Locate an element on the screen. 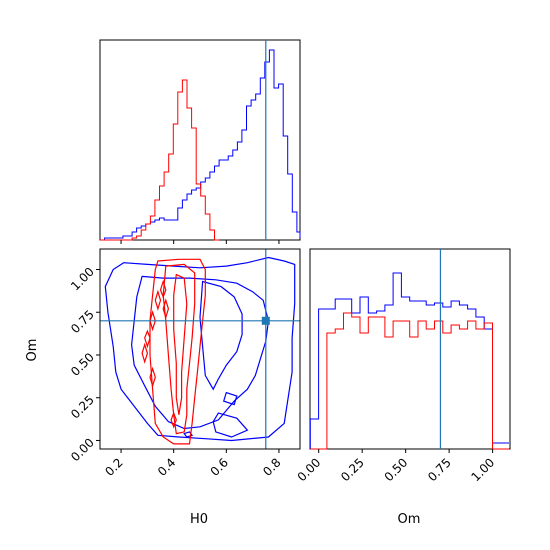 The width and height of the screenshot is (550, 550). joint-truth-marker is located at coordinates (265, 320).